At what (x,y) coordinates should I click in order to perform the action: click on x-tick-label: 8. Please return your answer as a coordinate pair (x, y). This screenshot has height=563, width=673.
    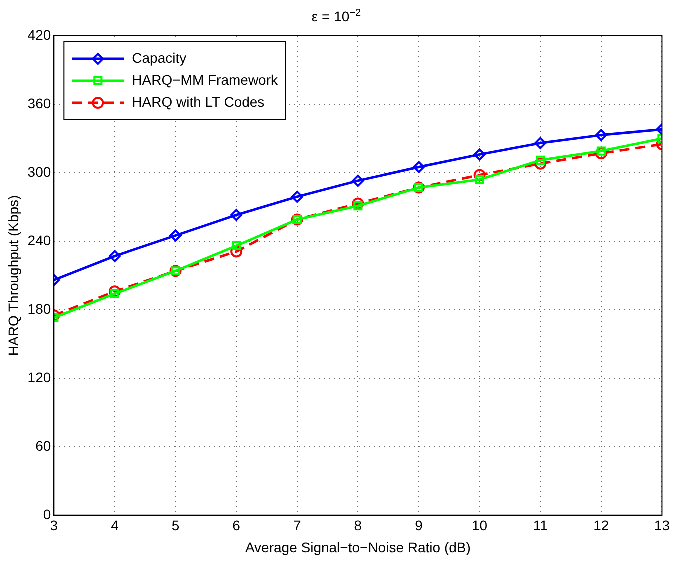
    Looking at the image, I should click on (358, 526).